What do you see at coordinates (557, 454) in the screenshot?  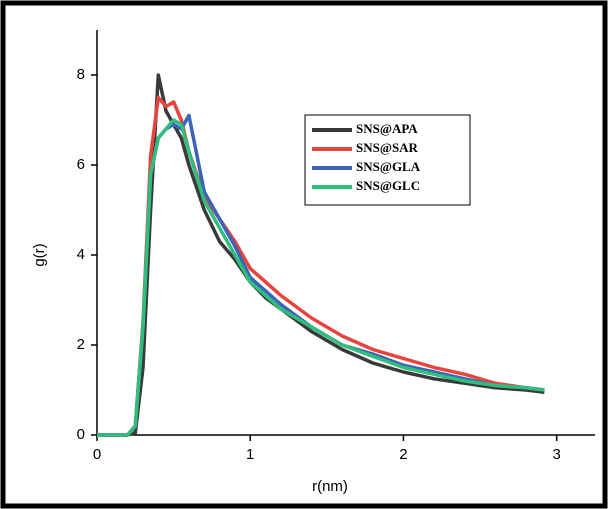 I see `x-tick-label: 3` at bounding box center [557, 454].